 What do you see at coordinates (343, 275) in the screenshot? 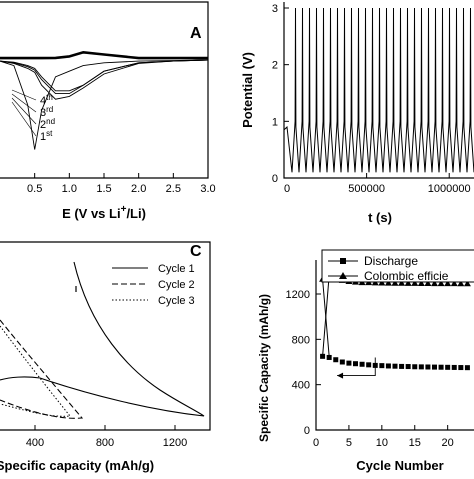
I see `panel-d-legend-triangle-icon` at bounding box center [343, 275].